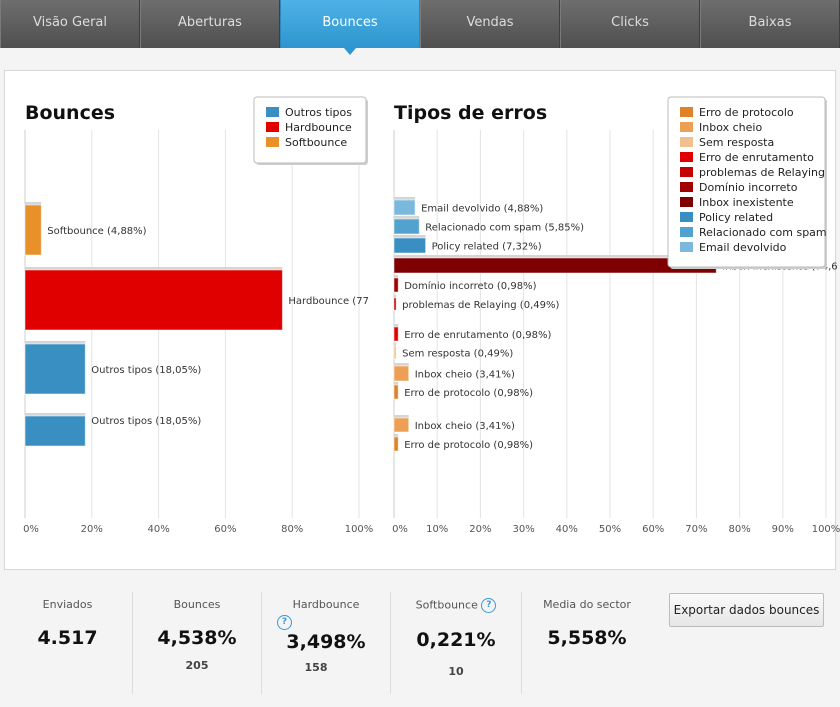 The height and width of the screenshot is (707, 840). Describe the element at coordinates (783, 529) in the screenshot. I see `tick-label: 90%` at that location.